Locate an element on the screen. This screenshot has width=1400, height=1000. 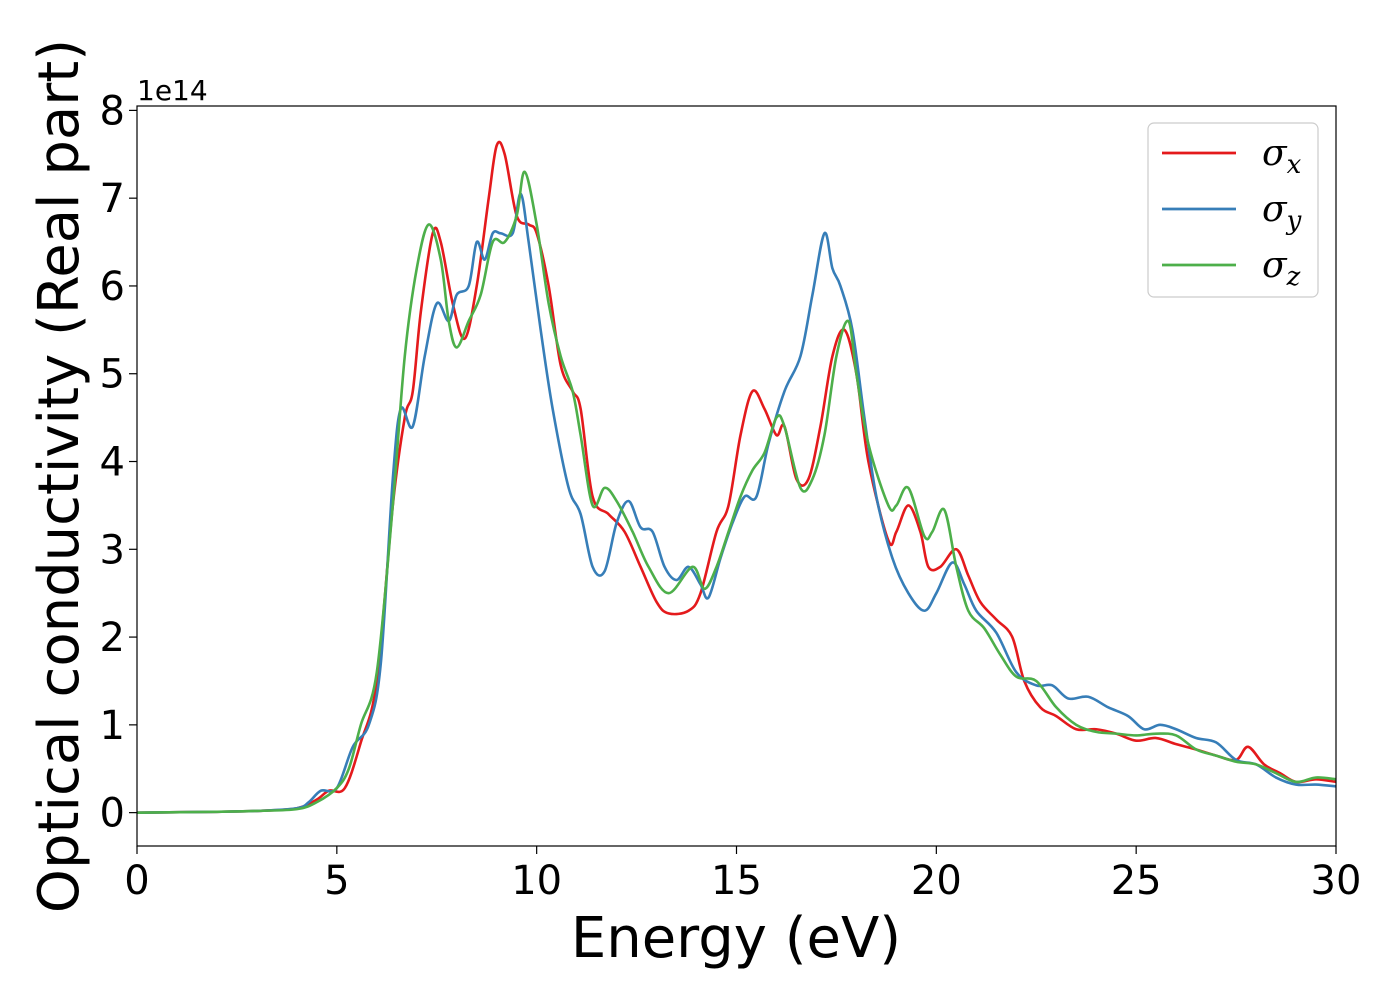
y-tick-label: 7 is located at coordinates (112, 199).